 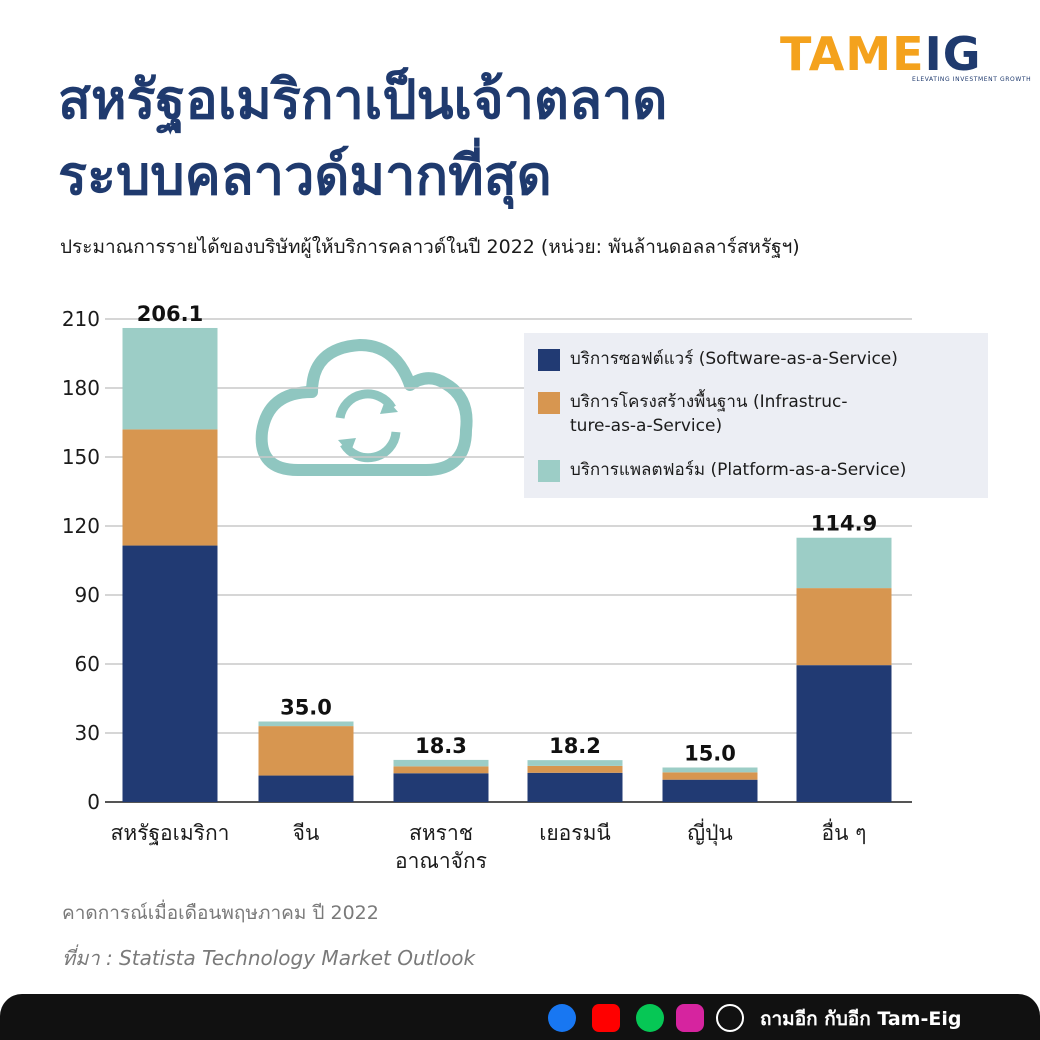 What do you see at coordinates (953, 54) in the screenshot?
I see `logo-text-b: IG` at bounding box center [953, 54].